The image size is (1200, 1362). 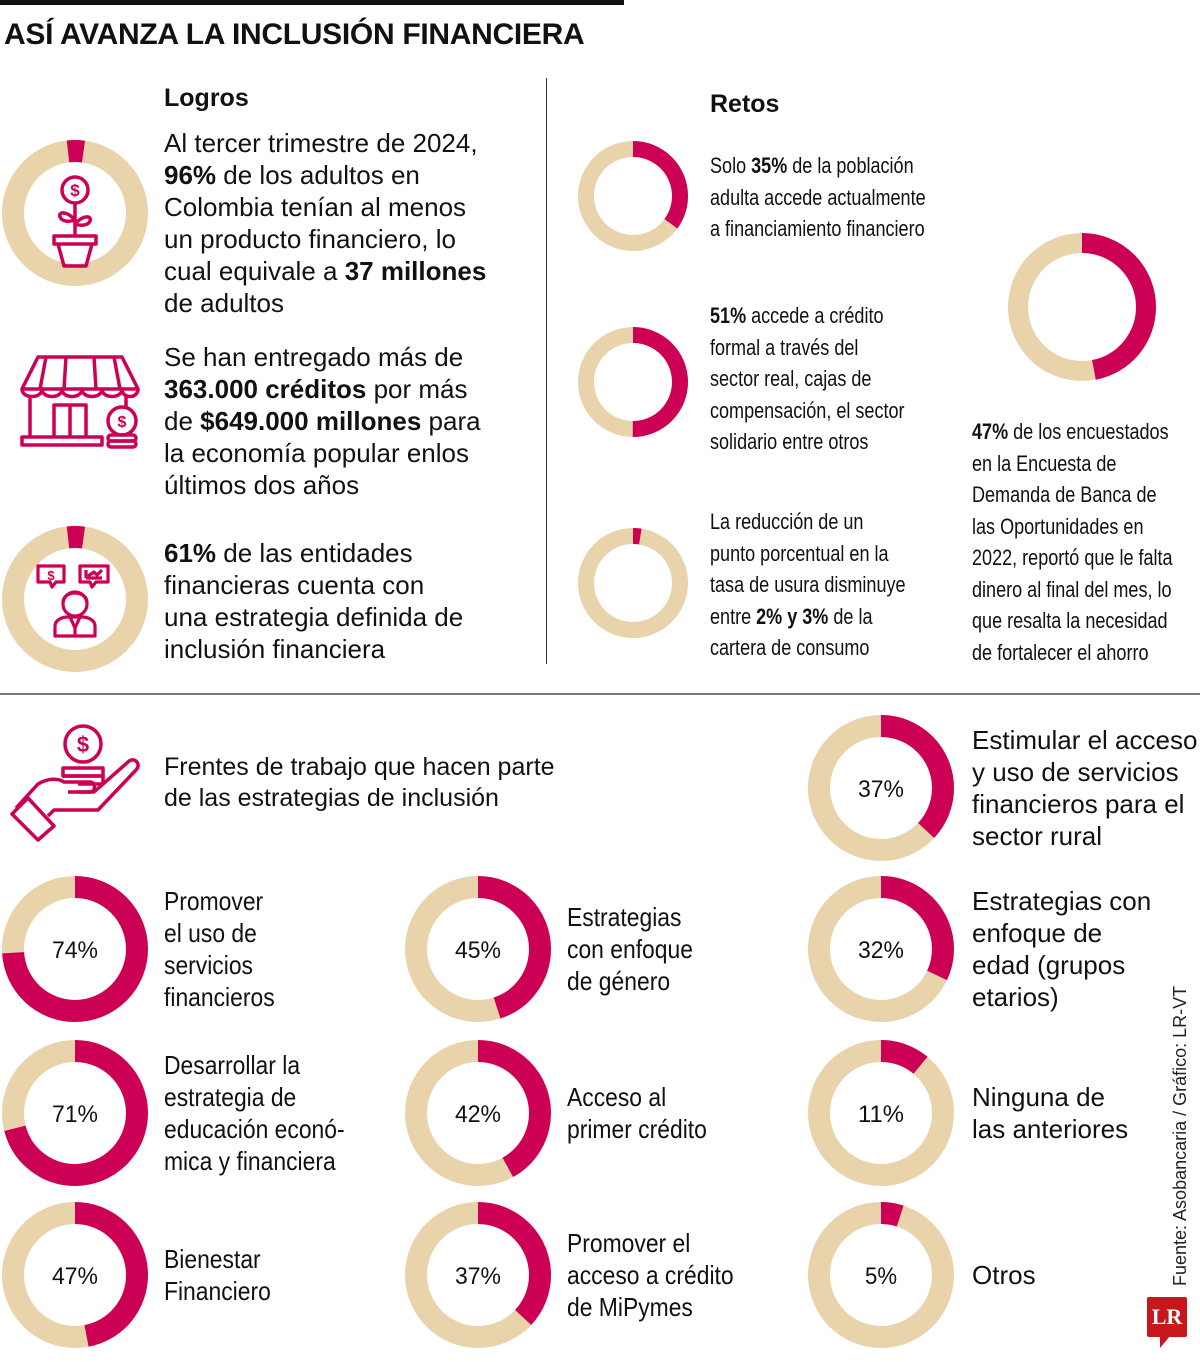 I want to click on reto-4-donut, so click(x=1082, y=307).